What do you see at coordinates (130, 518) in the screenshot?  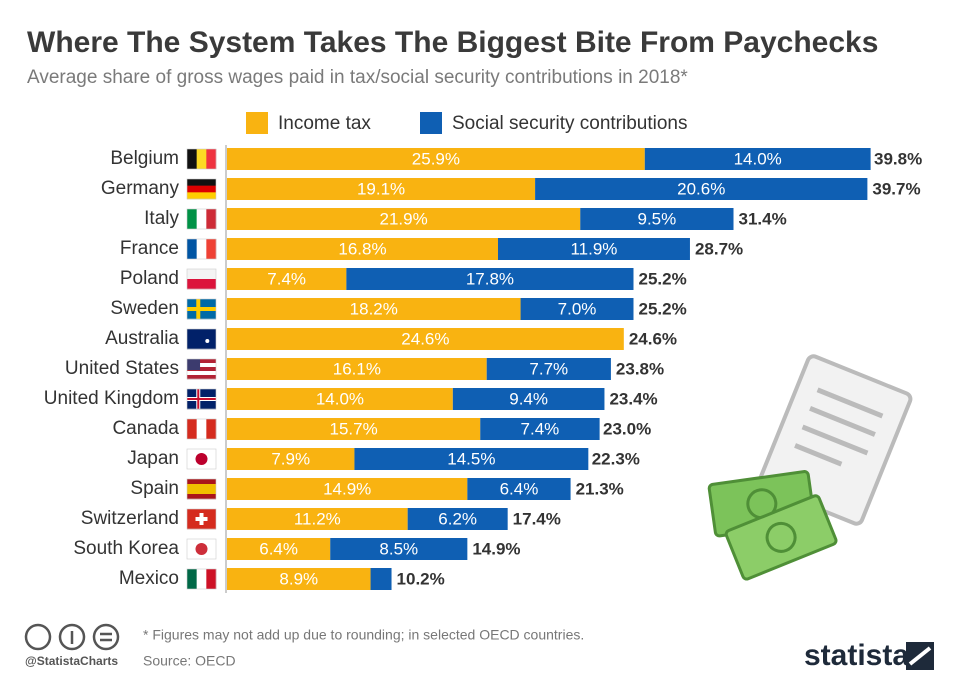 I see `category-label: Switzerland` at bounding box center [130, 518].